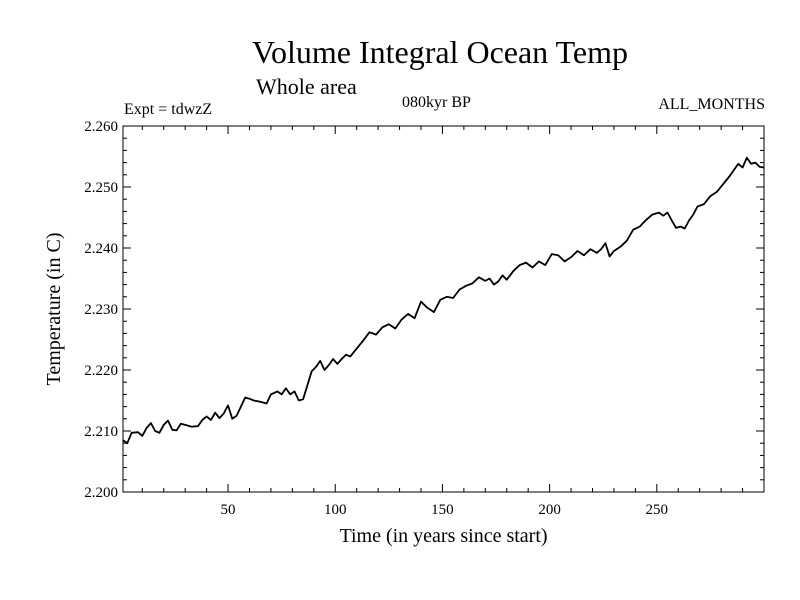 This screenshot has width=800, height=600. What do you see at coordinates (168, 109) in the screenshot?
I see `experiment-label: Expt = tdwzZ` at bounding box center [168, 109].